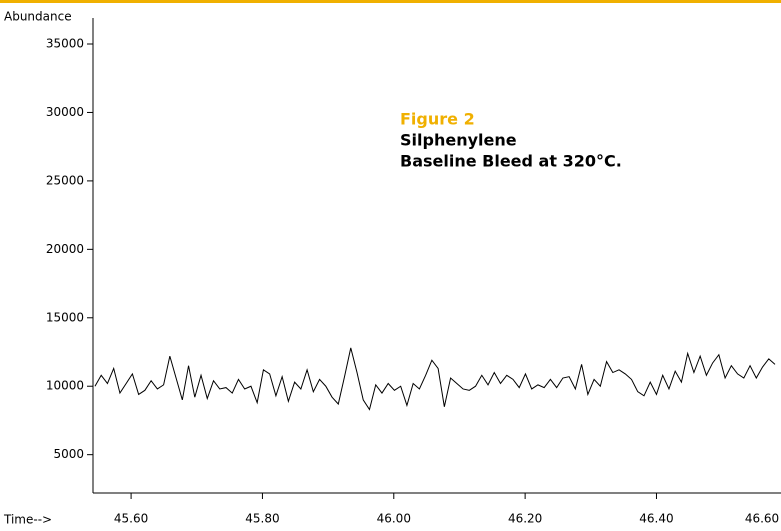  What do you see at coordinates (437, 119) in the screenshot?
I see `annotation-title: Figure 2` at bounding box center [437, 119].